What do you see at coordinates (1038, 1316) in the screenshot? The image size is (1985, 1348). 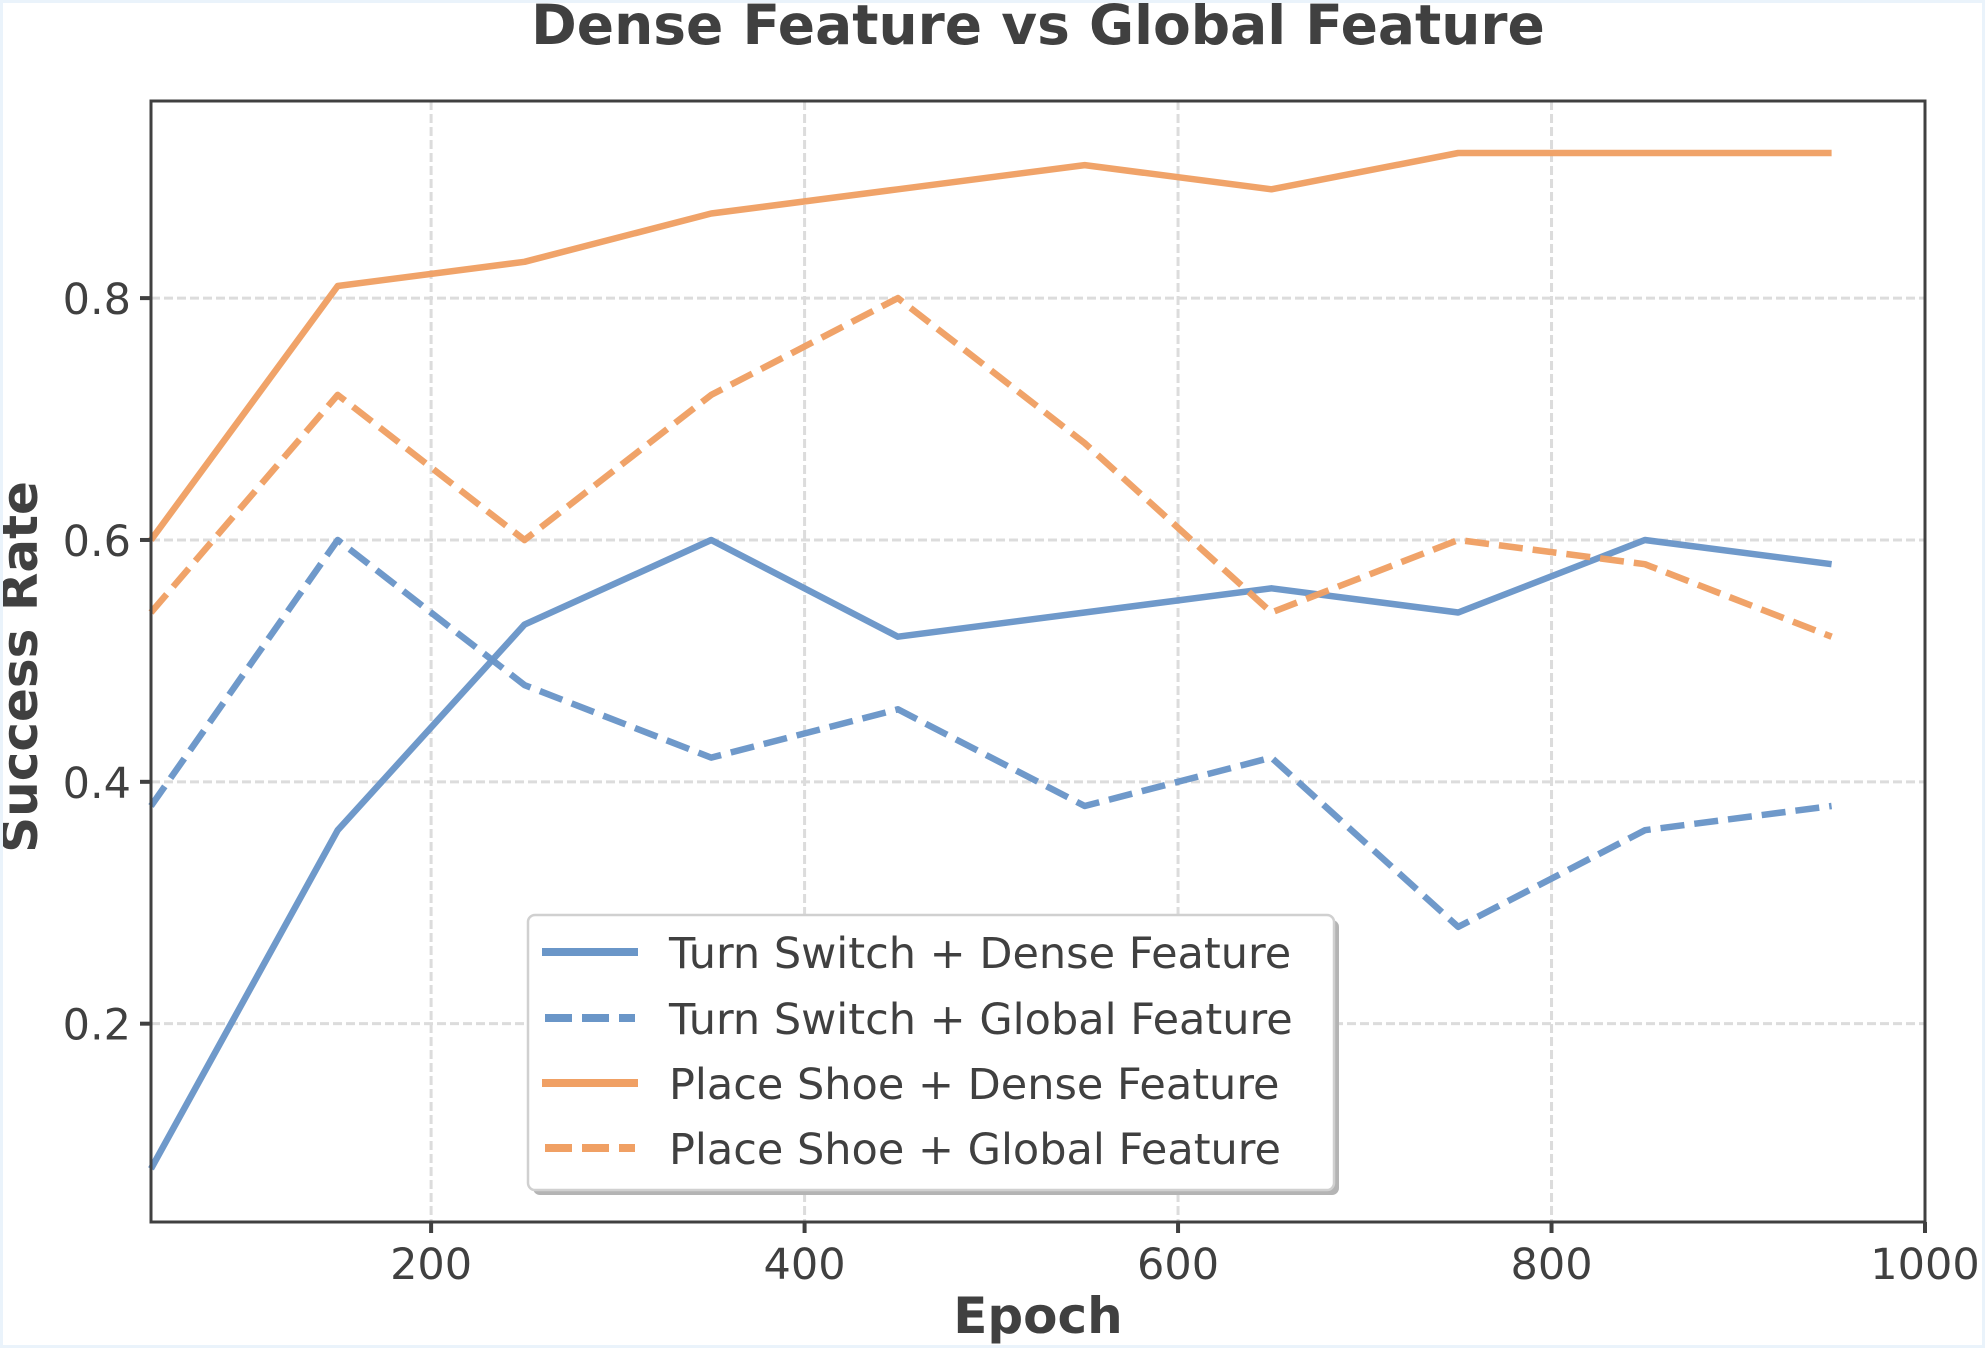 I see `x-axis-label: Epoch` at bounding box center [1038, 1316].